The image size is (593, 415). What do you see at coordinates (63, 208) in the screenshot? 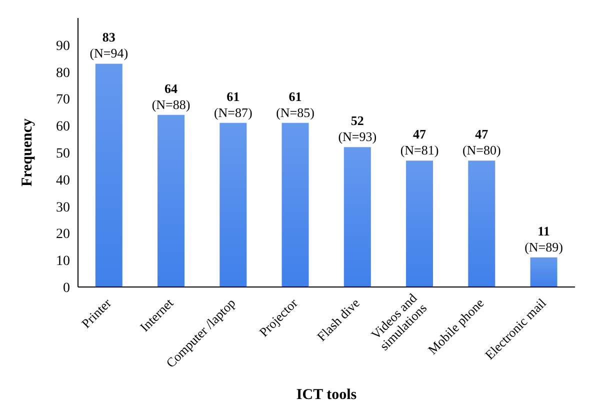
I see `y-tick-label: 30` at bounding box center [63, 208].